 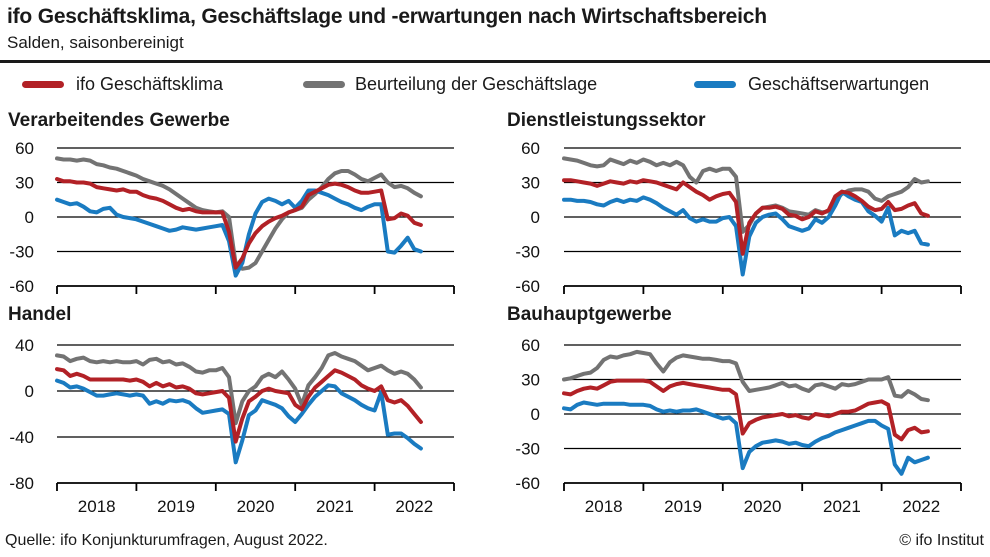 What do you see at coordinates (150, 84) in the screenshot?
I see `legend-label: ifo Geschäftsklima` at bounding box center [150, 84].